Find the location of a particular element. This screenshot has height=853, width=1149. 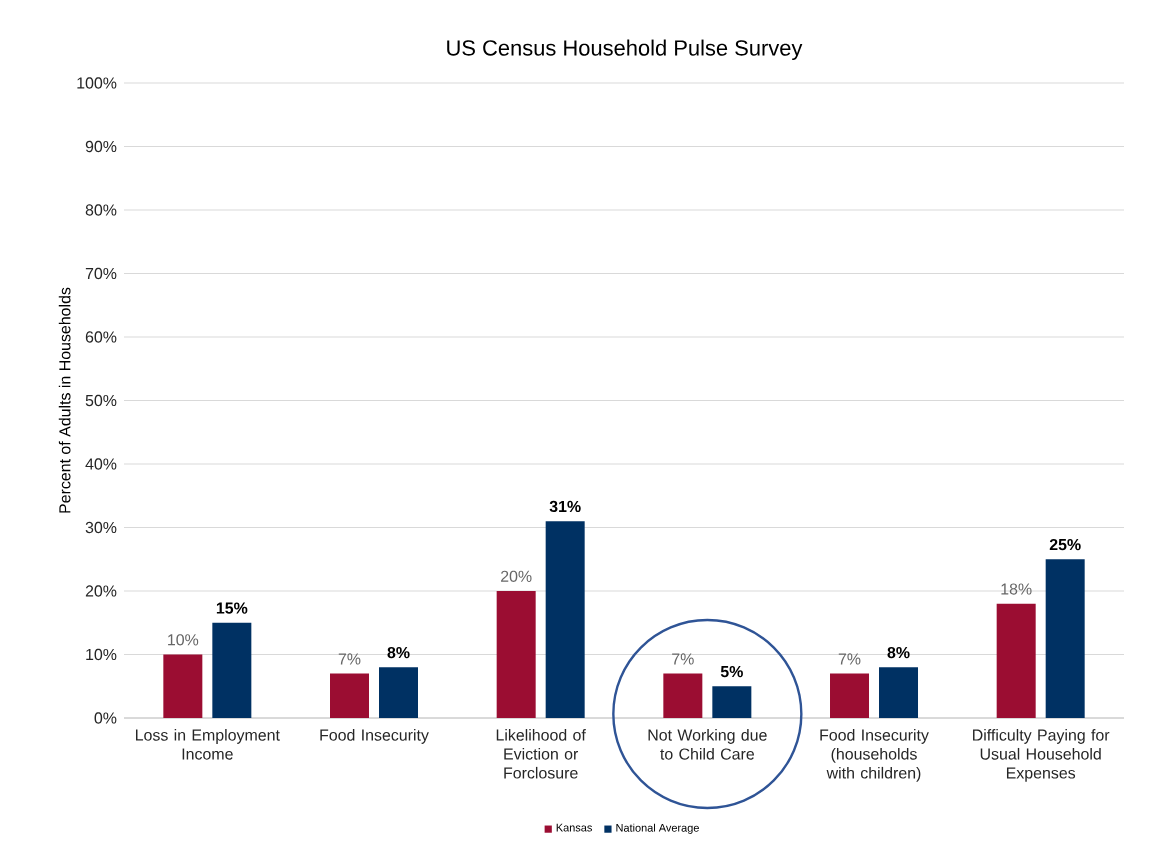

legend-label: National Average is located at coordinates (657, 828).